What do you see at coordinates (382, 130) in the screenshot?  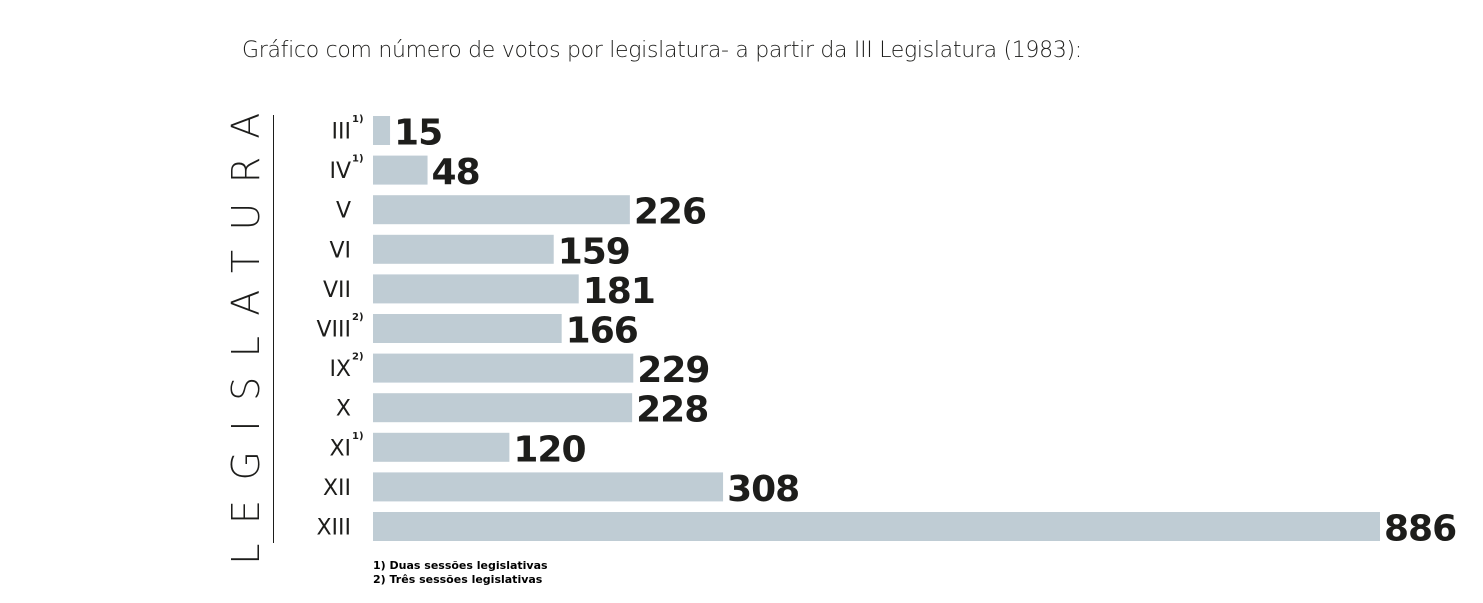 I see `bar-III` at bounding box center [382, 130].